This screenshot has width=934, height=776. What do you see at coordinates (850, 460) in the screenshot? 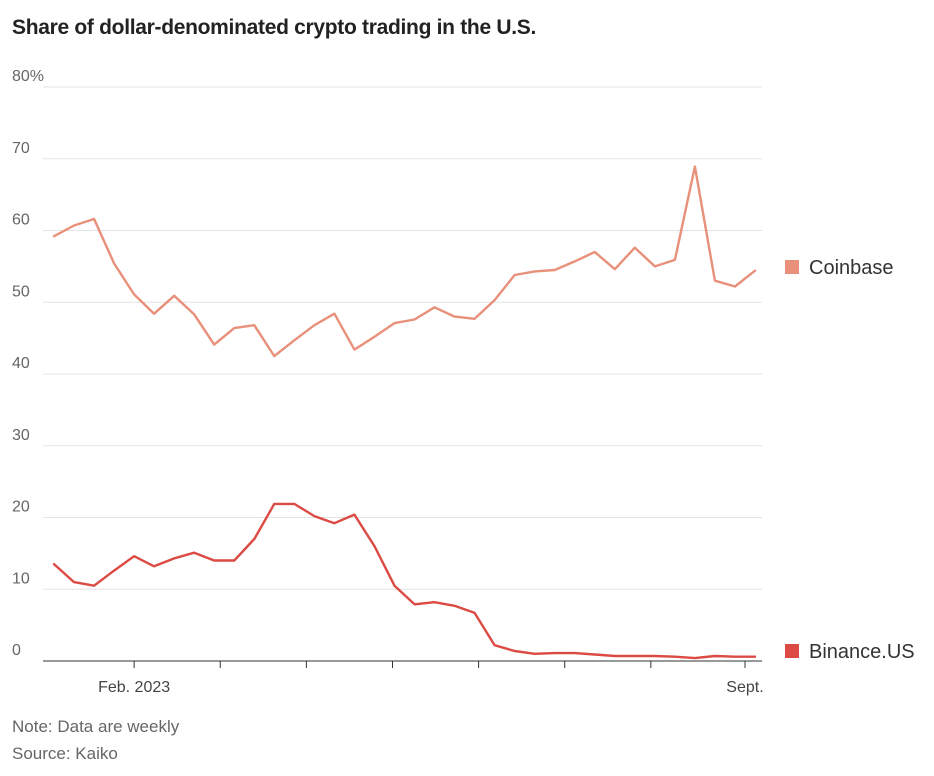
I see `legend: Coinbase Binance.US` at bounding box center [850, 460].